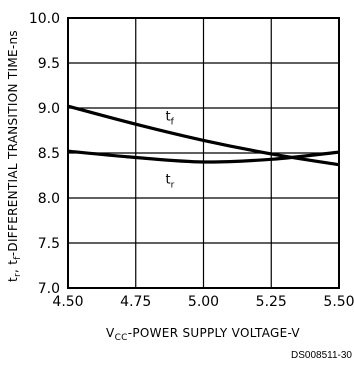 This screenshot has width=354, height=365. Describe the element at coordinates (170, 182) in the screenshot. I see `series-label-tr: tr` at that location.